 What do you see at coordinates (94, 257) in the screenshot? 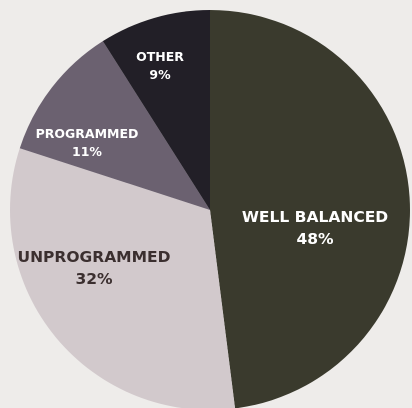
I see `slice-label-unprogrammed: UNPROGRAMMED` at bounding box center [94, 257].